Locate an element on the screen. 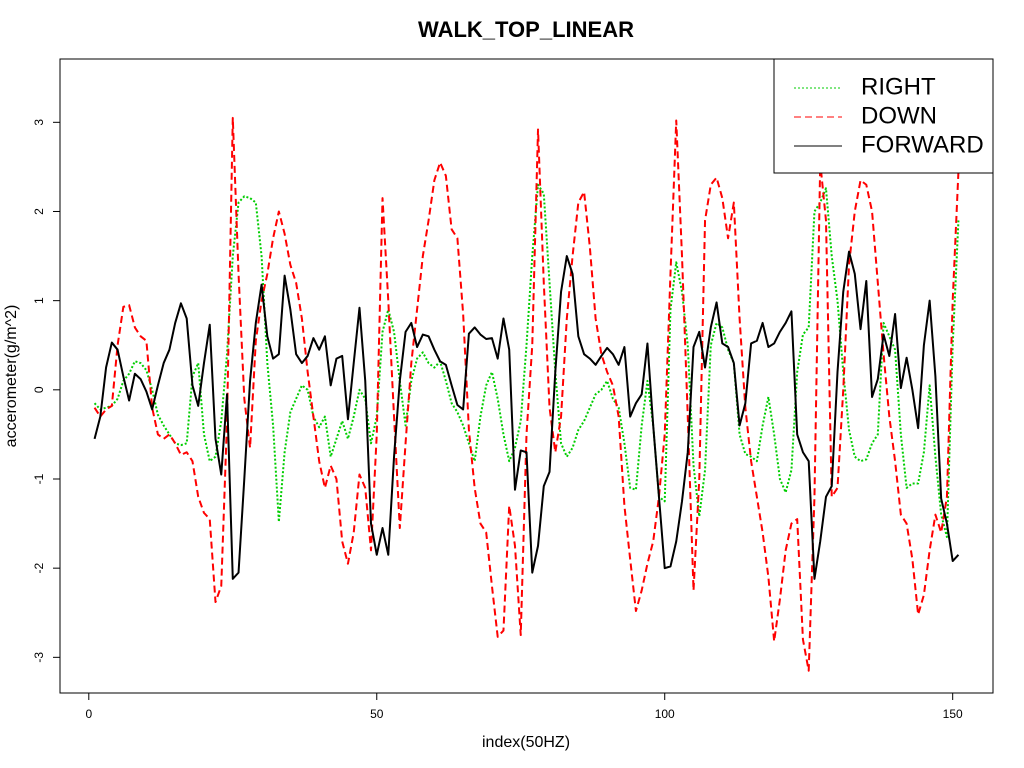 This screenshot has width=1024, height=768. legend-box is located at coordinates (883, 116).